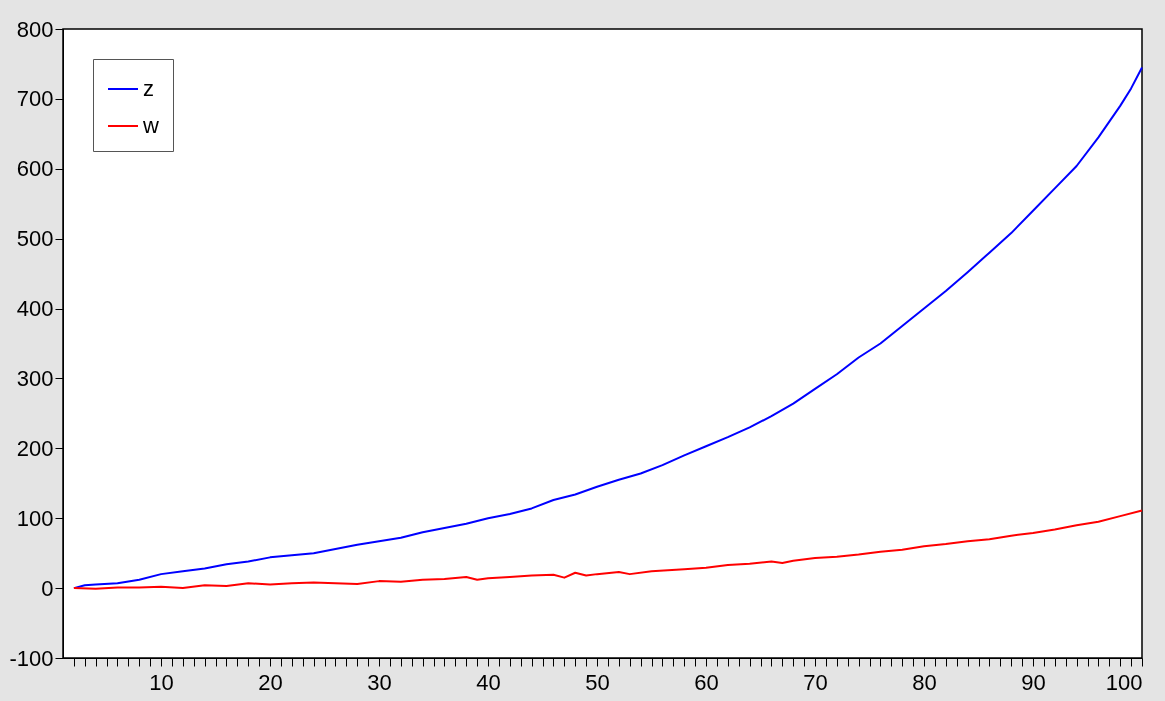 The image size is (1165, 701). I want to click on y-tick-label: 400, so click(35, 309).